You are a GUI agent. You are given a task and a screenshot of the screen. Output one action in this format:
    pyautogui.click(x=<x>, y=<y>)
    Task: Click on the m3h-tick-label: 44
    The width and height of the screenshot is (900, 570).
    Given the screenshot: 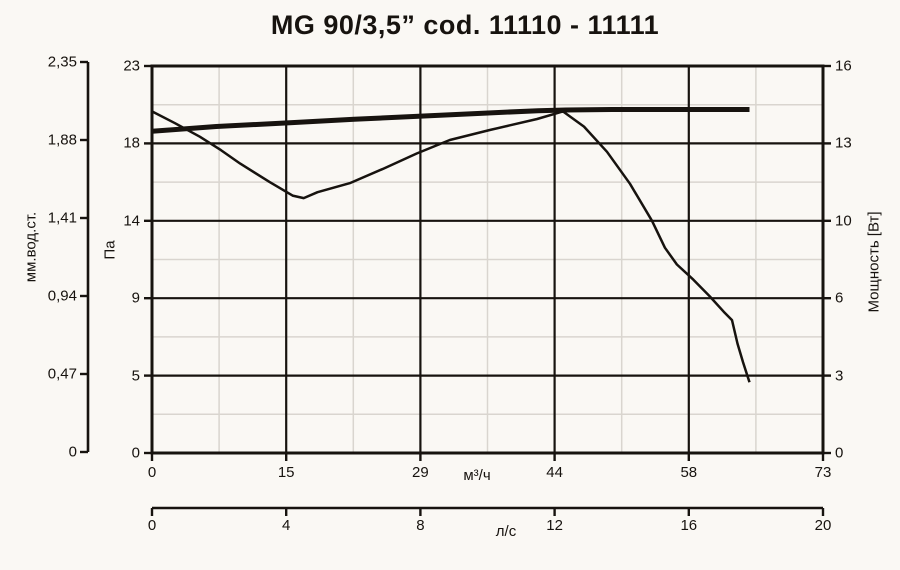 What is the action you would take?
    pyautogui.click(x=554, y=472)
    